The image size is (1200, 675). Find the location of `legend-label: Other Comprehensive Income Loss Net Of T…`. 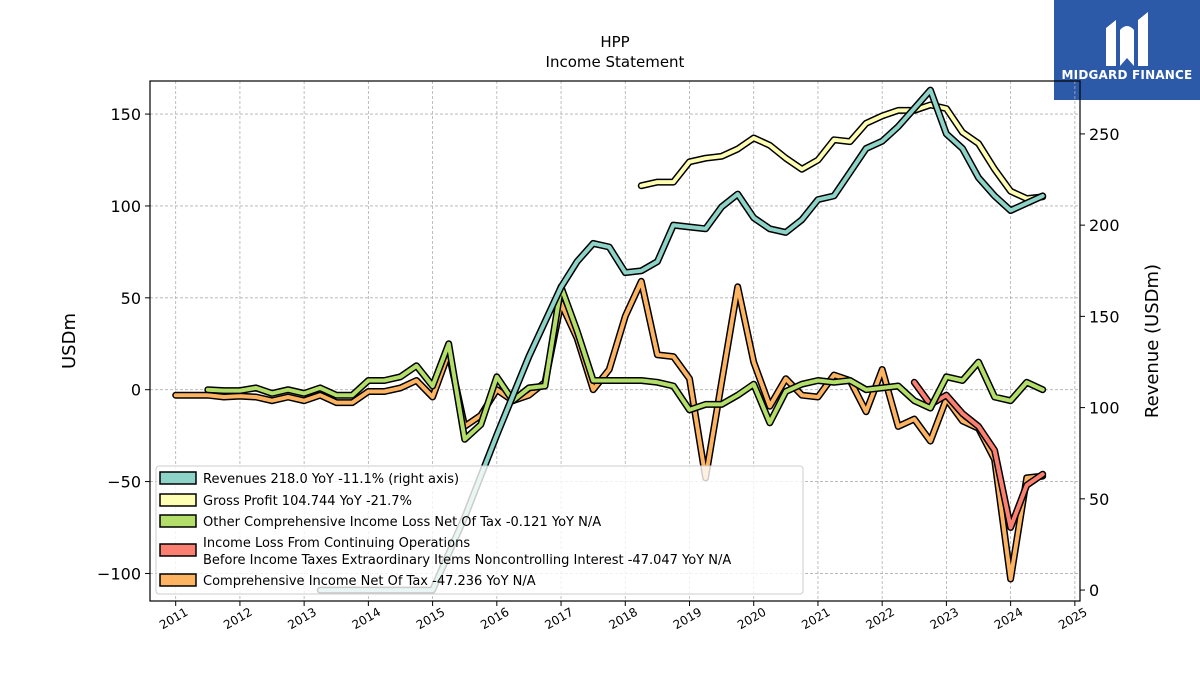

legend-label: Other Comprehensive Income Loss Net Of T… is located at coordinates (402, 522).